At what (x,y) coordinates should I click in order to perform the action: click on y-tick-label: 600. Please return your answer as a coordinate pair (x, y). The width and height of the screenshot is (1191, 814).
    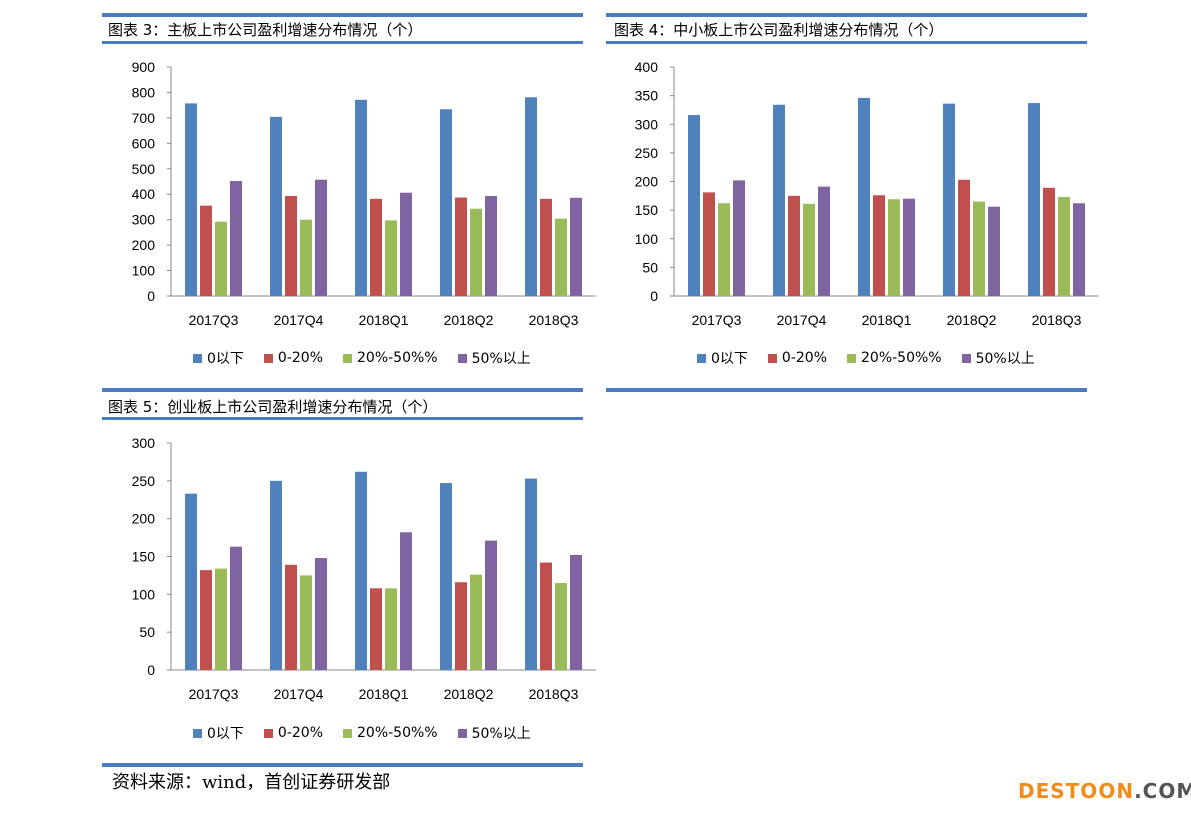
    Looking at the image, I should click on (144, 143).